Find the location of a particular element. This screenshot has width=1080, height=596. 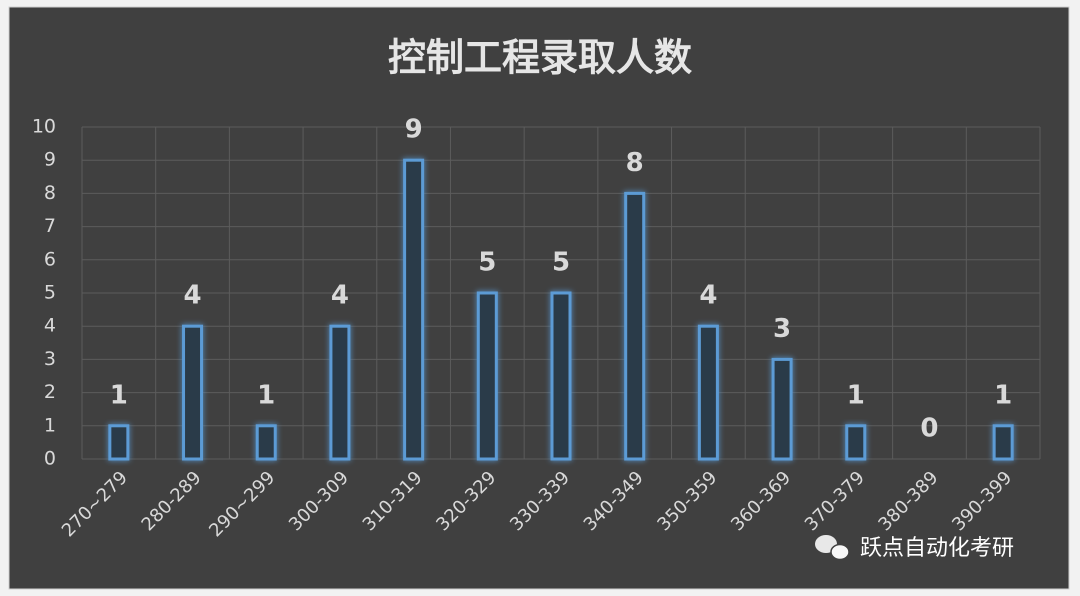

y-tick-label: 4 is located at coordinates (50, 326).